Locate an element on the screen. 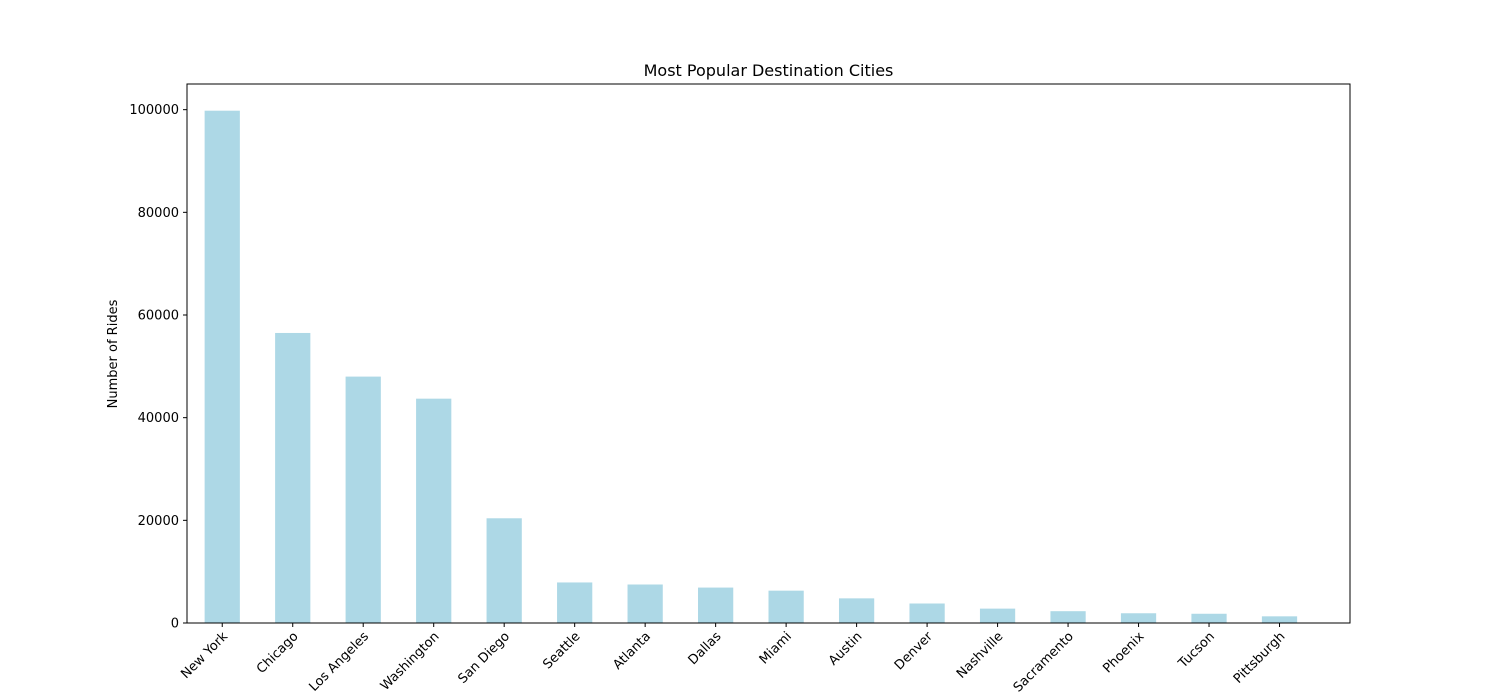  bar-seattle is located at coordinates (575, 602).